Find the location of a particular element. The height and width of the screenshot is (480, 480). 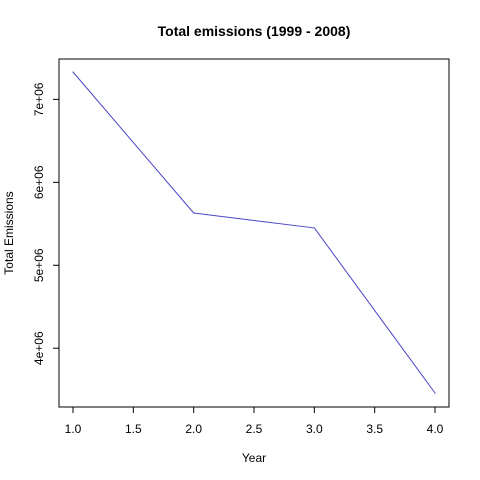

x-tick-label: 2.5 is located at coordinates (254, 429).